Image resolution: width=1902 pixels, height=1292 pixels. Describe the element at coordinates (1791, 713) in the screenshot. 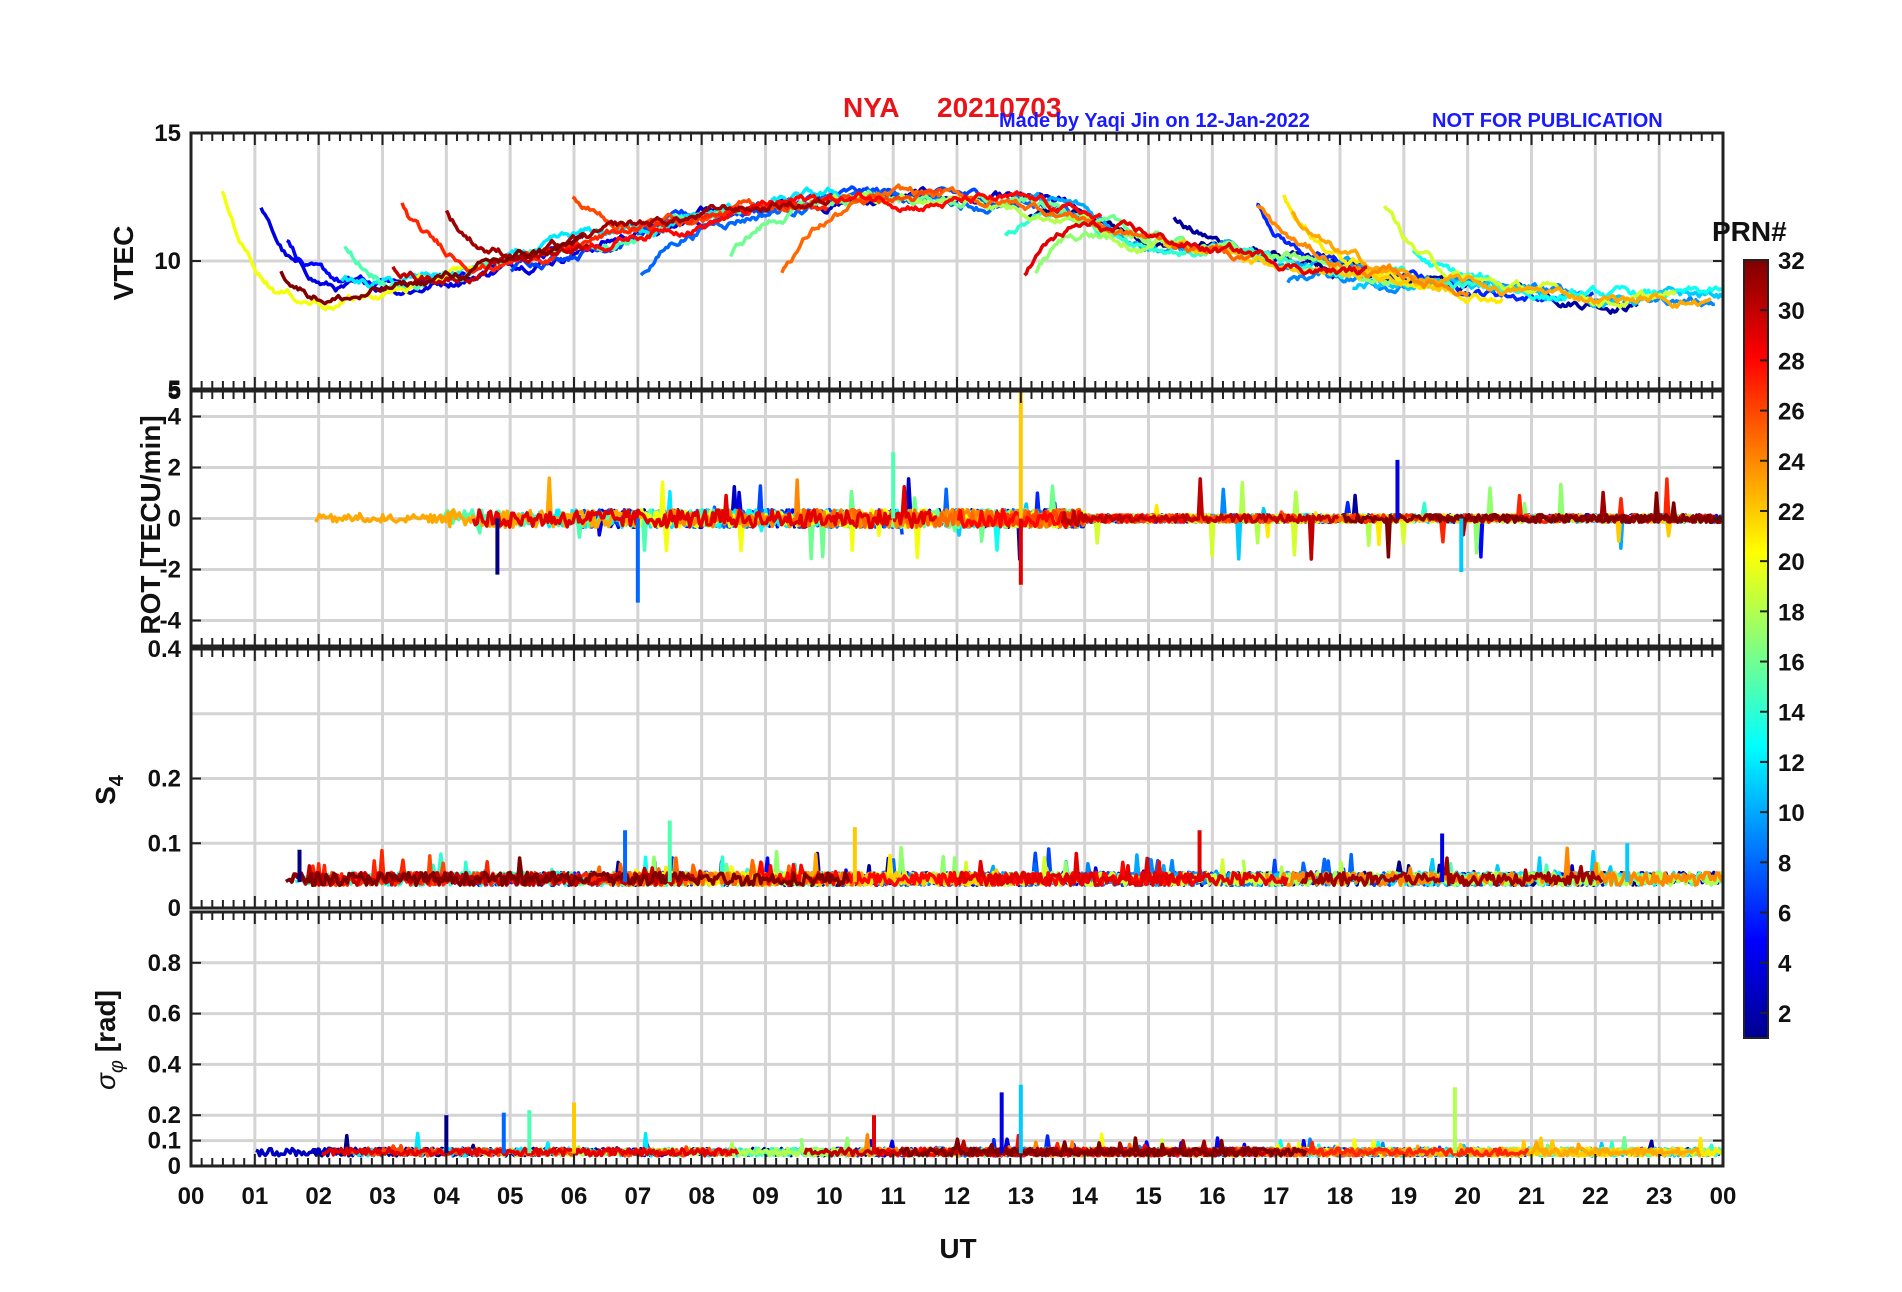

I see `colorbar-tick-label: 14` at that location.